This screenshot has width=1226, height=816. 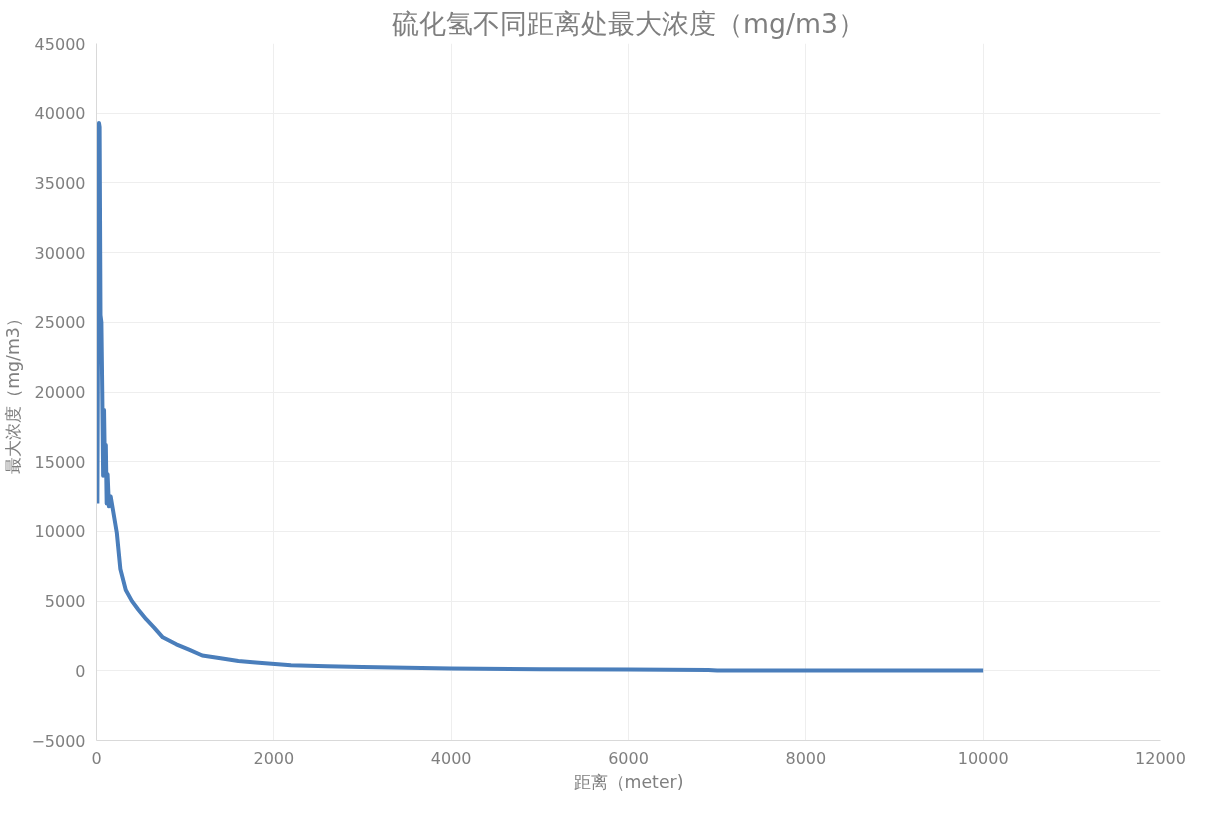 I want to click on x-tick-label: 8000, so click(x=806, y=758).